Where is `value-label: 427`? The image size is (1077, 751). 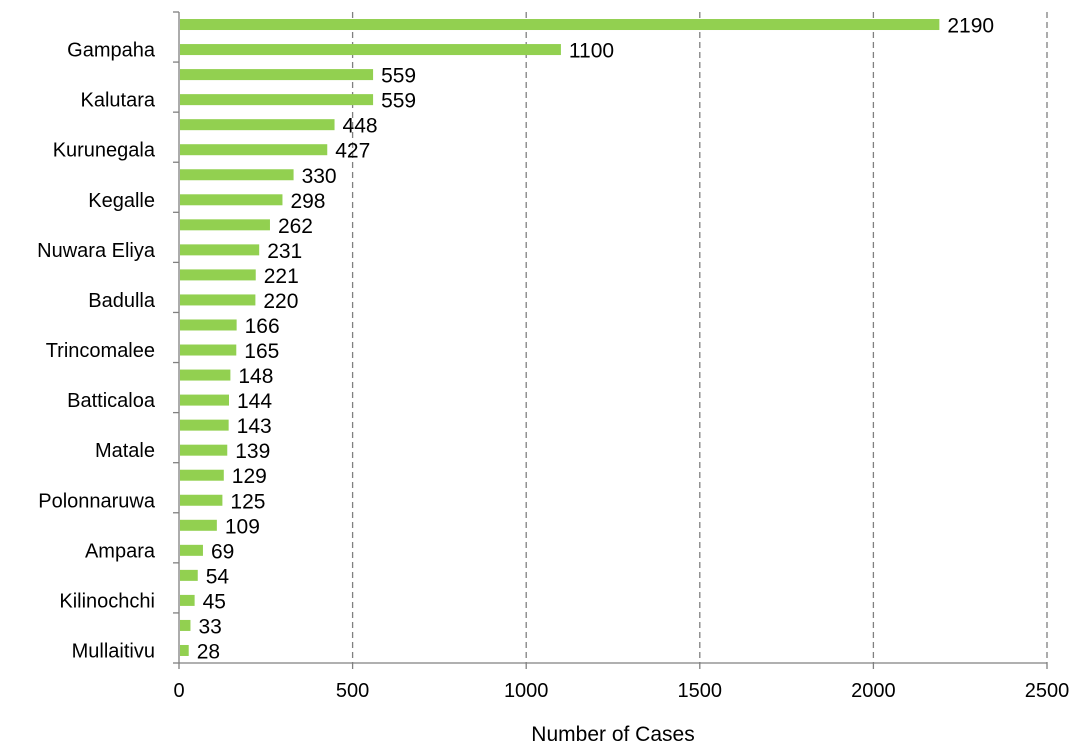 value-label: 427 is located at coordinates (352, 151).